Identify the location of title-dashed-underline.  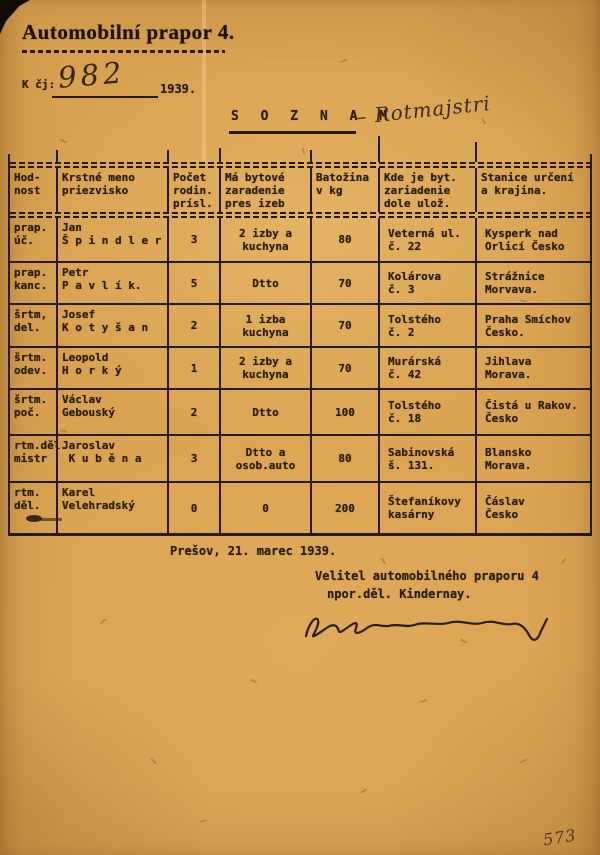
(123, 51).